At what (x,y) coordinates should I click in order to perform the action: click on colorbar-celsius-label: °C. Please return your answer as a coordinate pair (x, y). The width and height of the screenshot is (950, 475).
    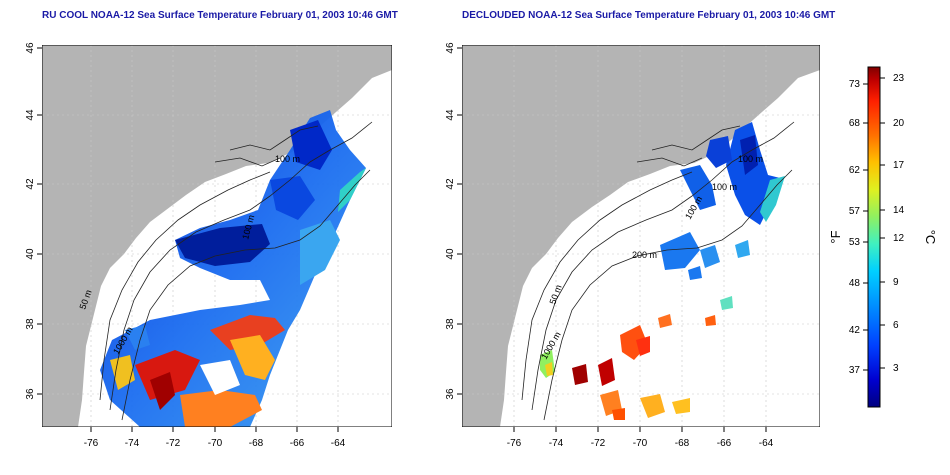
    Looking at the image, I should click on (930, 237).